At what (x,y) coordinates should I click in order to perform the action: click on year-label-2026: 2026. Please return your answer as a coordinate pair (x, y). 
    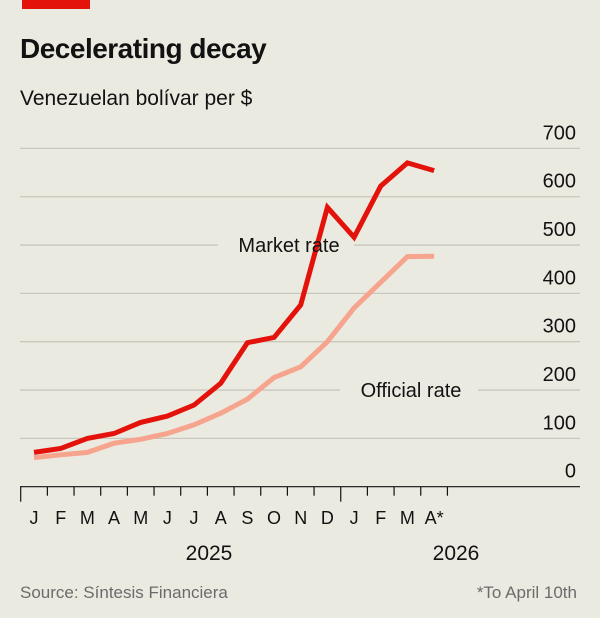
    Looking at the image, I should click on (456, 553).